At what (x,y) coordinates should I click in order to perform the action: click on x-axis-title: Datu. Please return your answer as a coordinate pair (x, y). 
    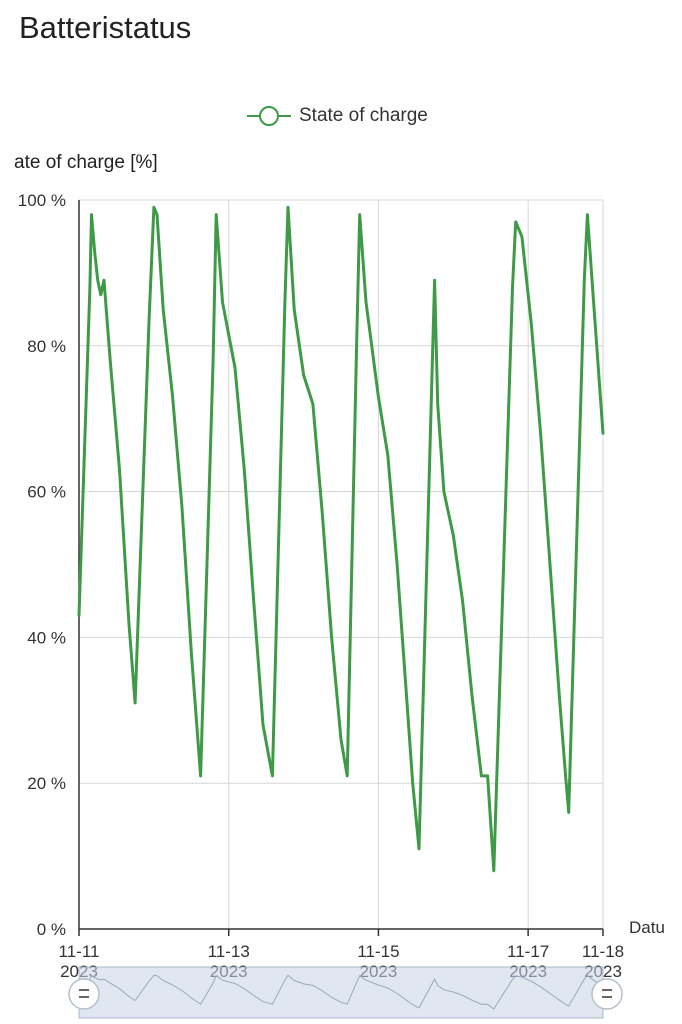
    Looking at the image, I should click on (647, 927).